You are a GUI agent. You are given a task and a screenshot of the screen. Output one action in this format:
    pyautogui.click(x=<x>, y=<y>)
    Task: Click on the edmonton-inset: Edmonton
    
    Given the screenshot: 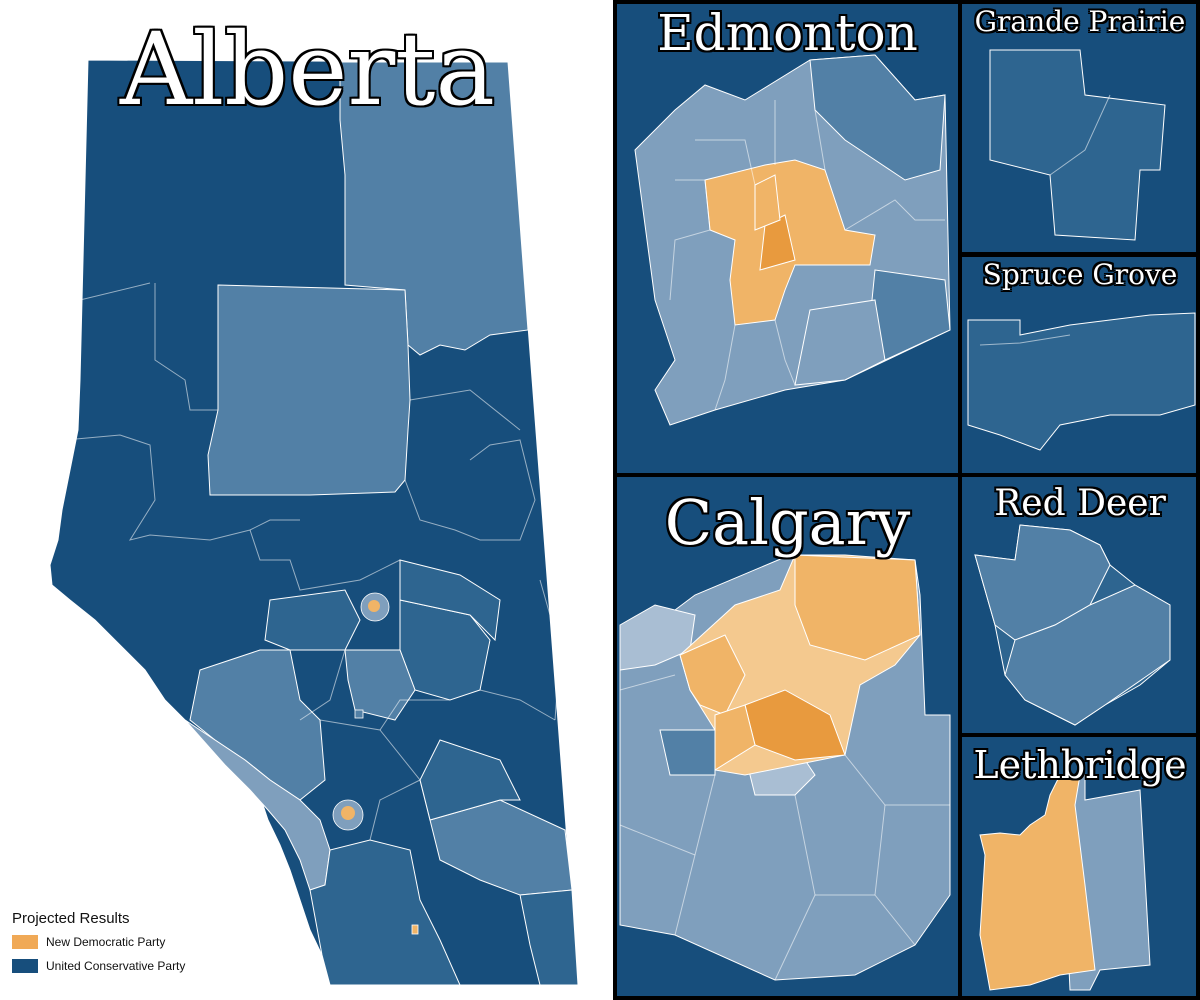 What is the action you would take?
    pyautogui.click(x=787, y=237)
    